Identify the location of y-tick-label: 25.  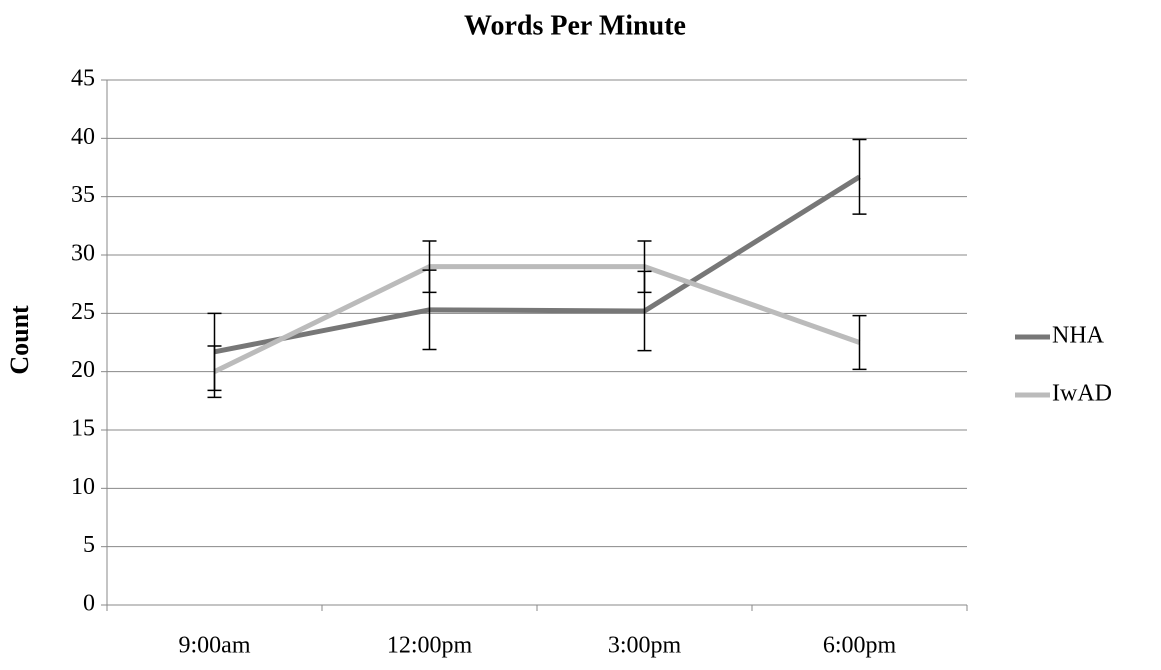
(83, 312).